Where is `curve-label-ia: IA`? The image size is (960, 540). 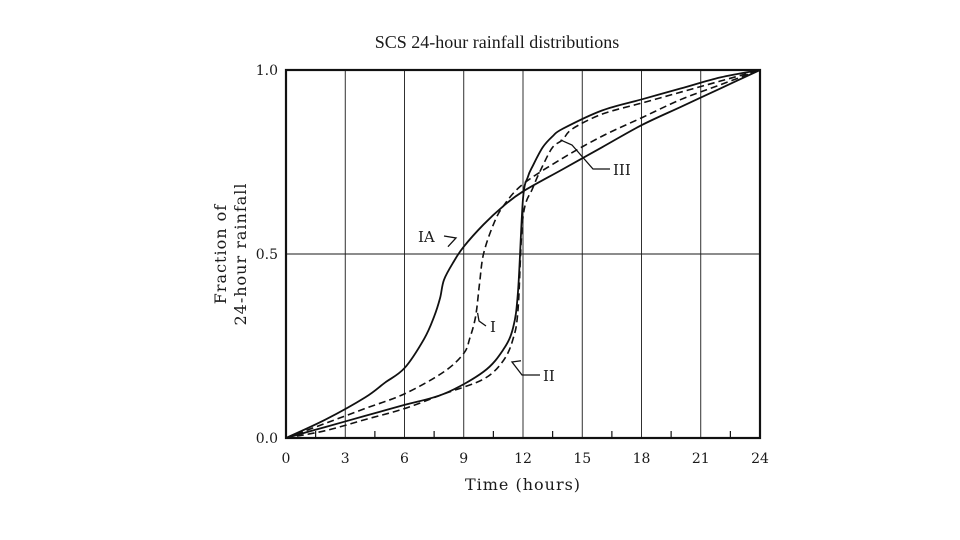 curve-label-ia: IA is located at coordinates (426, 237).